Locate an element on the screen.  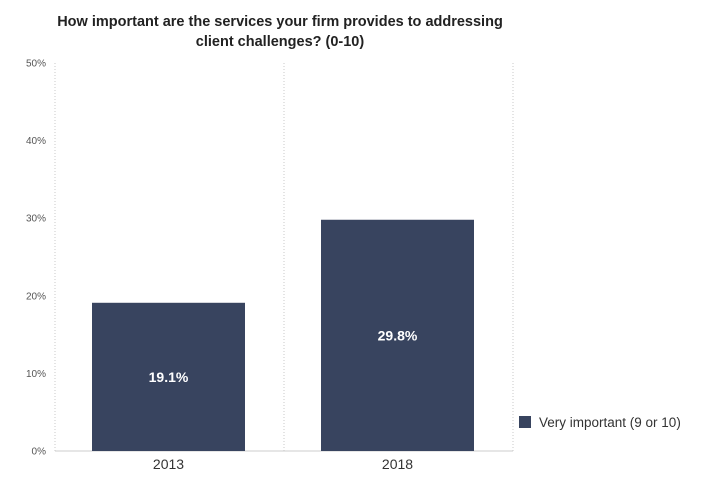
x-axis: 2013 2018 is located at coordinates (283, 464).